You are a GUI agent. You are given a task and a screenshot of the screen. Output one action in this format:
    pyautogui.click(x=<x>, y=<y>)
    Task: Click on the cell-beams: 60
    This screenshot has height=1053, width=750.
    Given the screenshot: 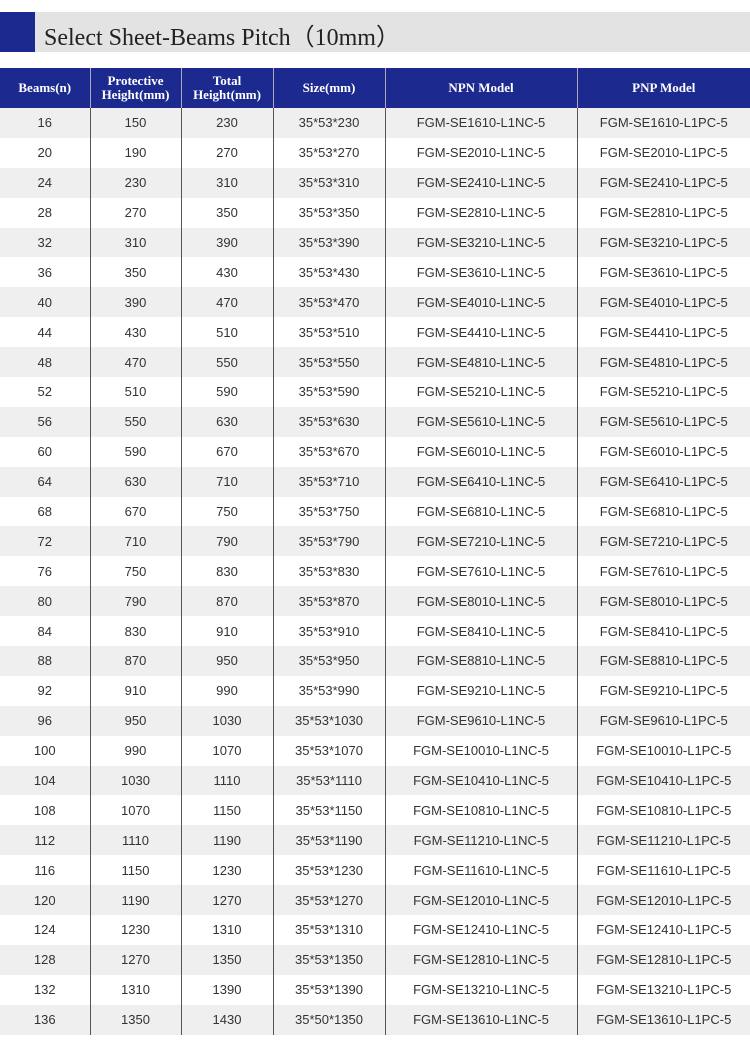 What is the action you would take?
    pyautogui.click(x=44, y=452)
    